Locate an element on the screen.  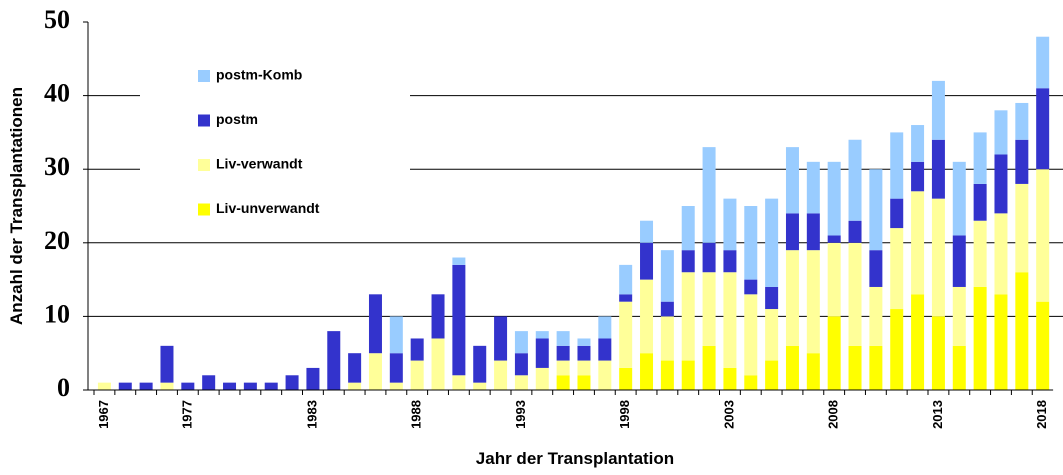
x-tick-label: 1993 is located at coordinates (520, 414).